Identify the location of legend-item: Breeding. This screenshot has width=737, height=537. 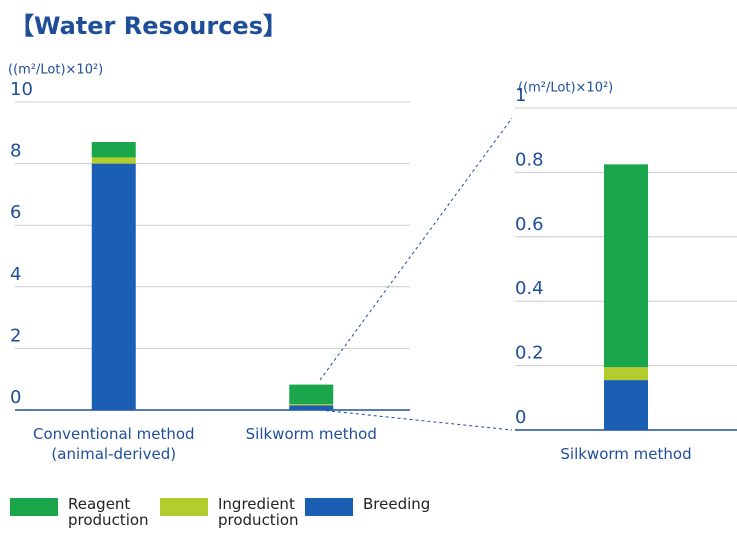
(379, 506).